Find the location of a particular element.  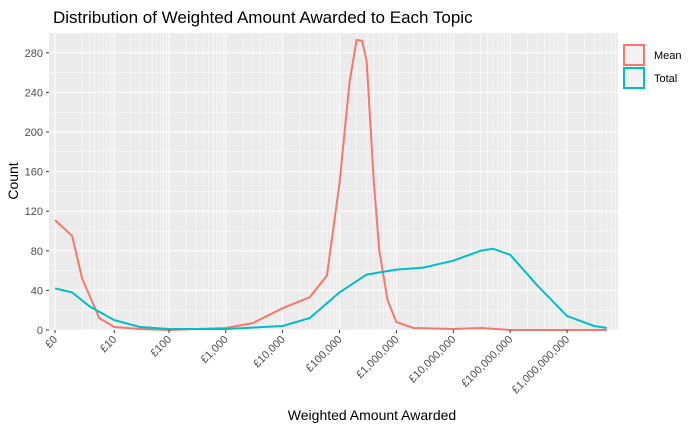

x-tick-label: £0 is located at coordinates (51, 342).